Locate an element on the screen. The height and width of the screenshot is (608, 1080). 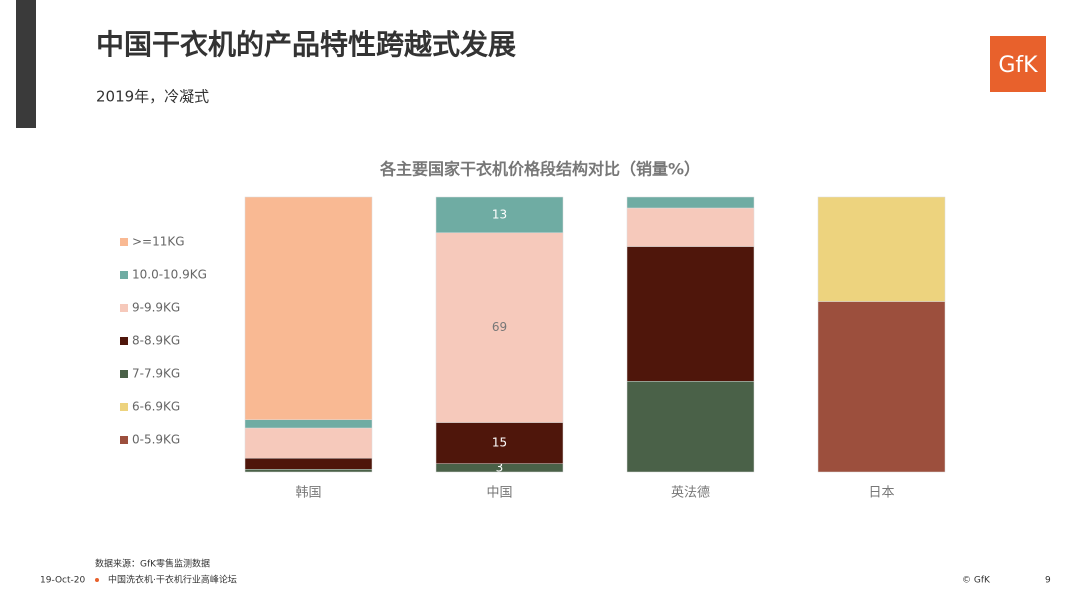
data-label: 15 is located at coordinates (499, 443).